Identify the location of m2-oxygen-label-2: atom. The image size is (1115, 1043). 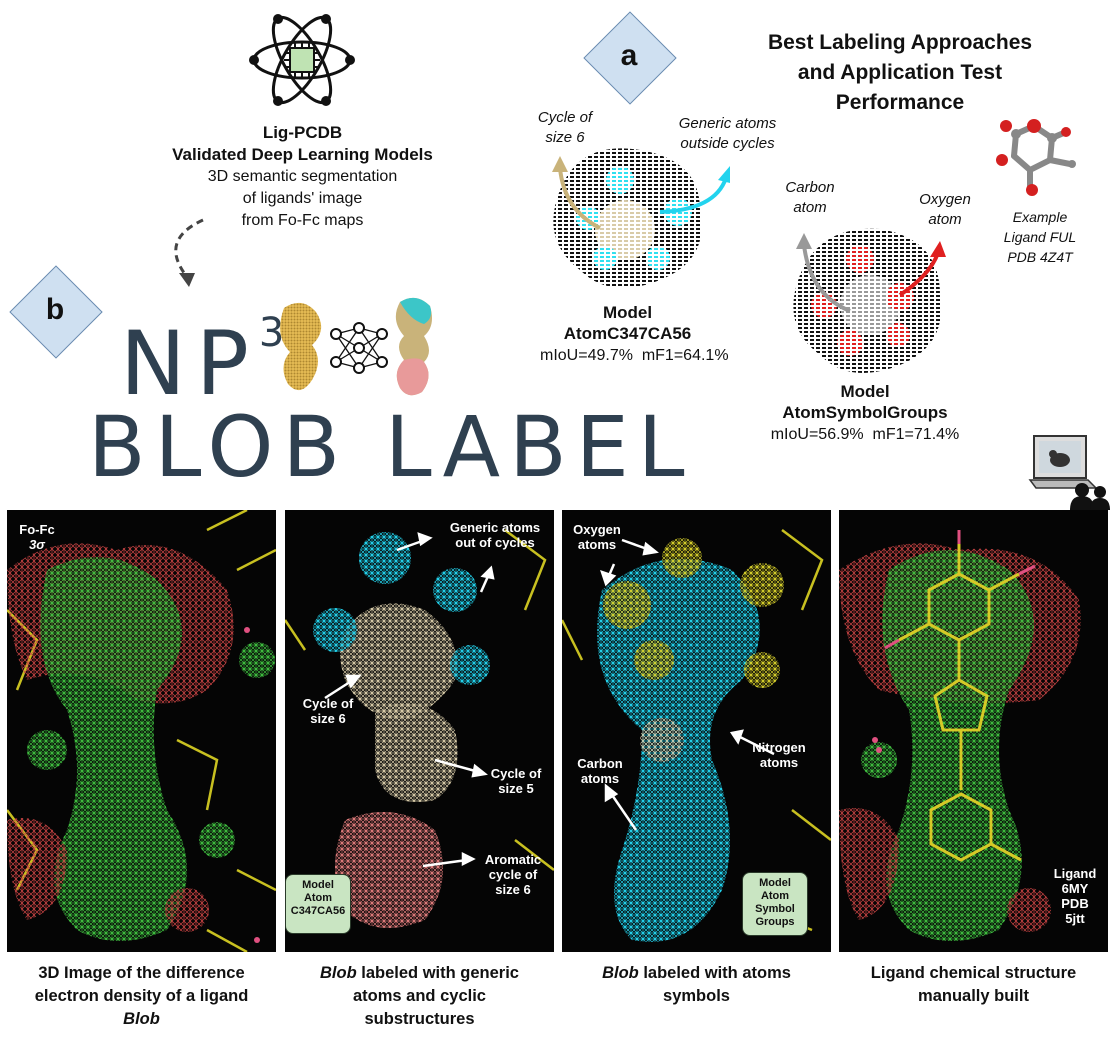
(945, 219).